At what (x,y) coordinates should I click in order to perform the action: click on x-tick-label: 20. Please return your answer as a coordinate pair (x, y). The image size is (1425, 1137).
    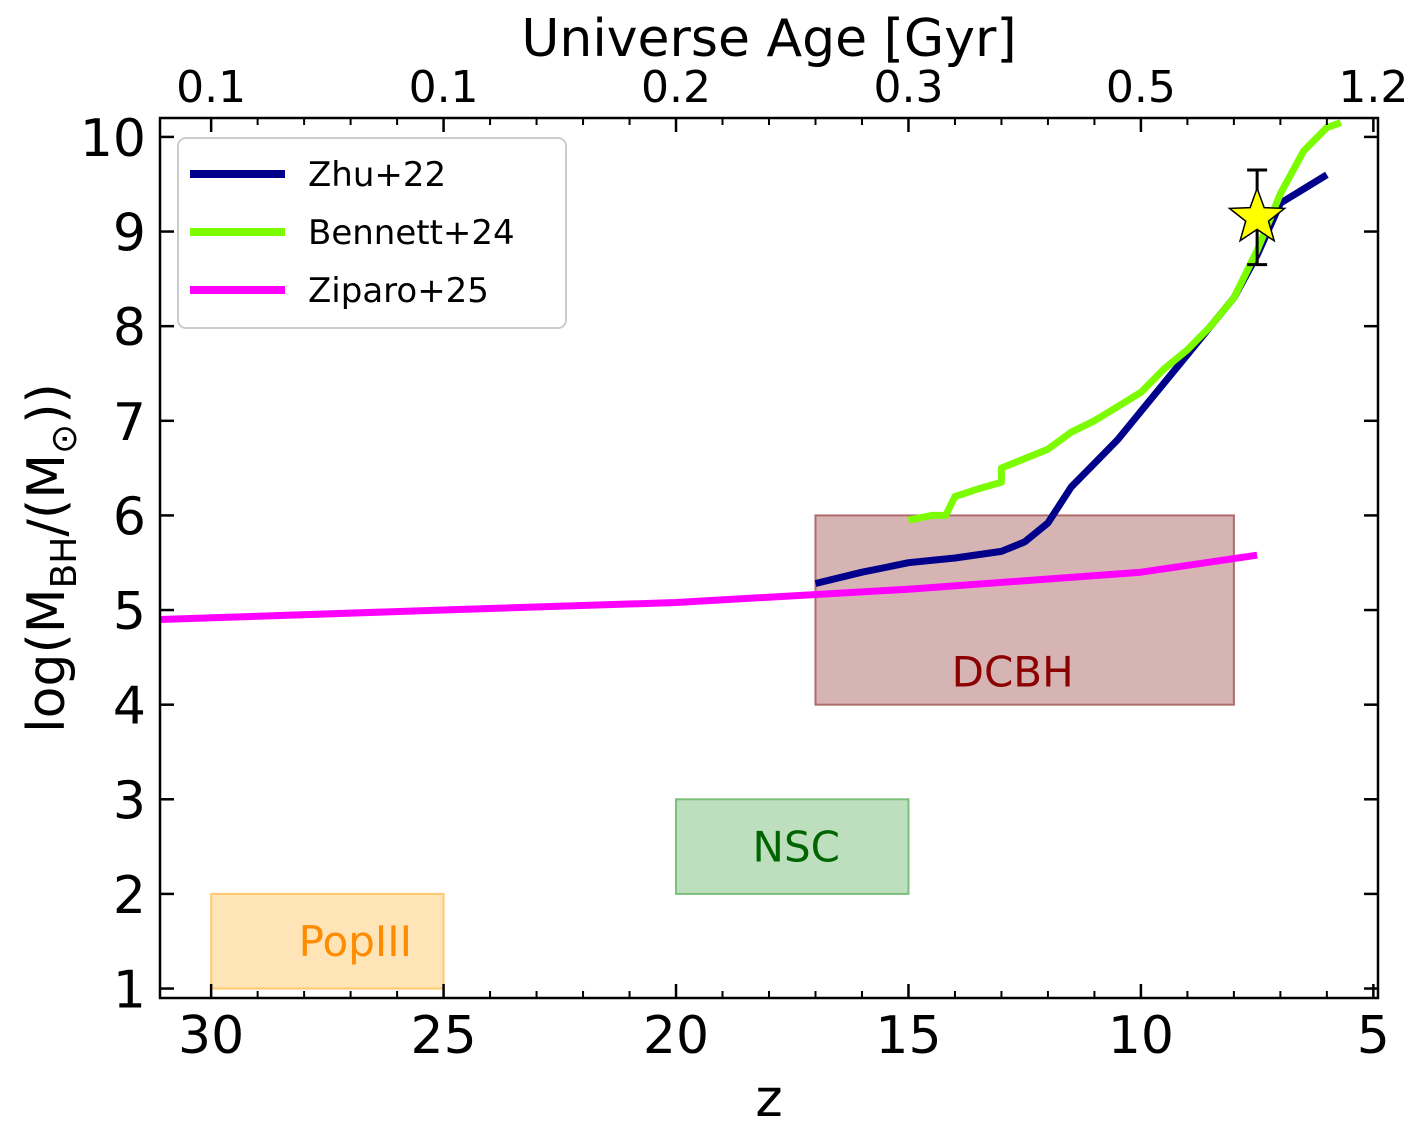
    Looking at the image, I should click on (676, 1036).